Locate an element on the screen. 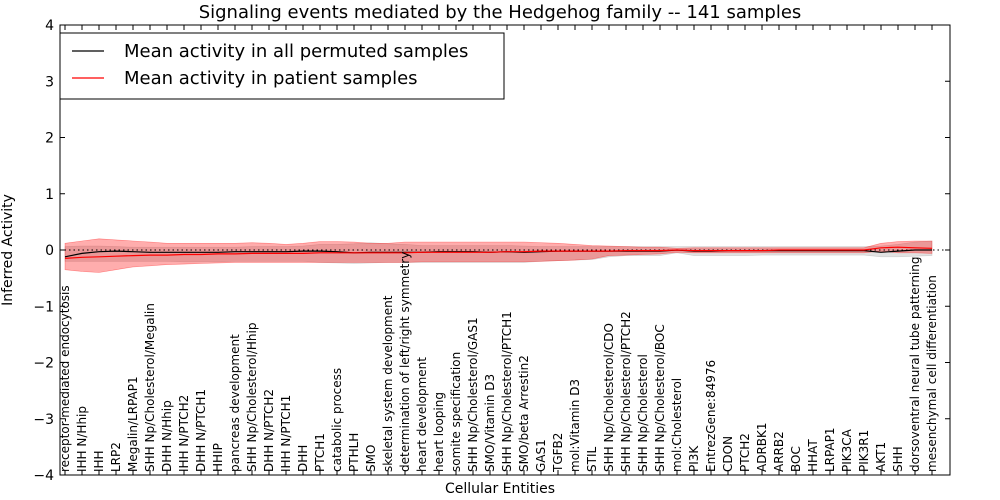  x-category-label: DHH N/Hhip is located at coordinates (167, 436).